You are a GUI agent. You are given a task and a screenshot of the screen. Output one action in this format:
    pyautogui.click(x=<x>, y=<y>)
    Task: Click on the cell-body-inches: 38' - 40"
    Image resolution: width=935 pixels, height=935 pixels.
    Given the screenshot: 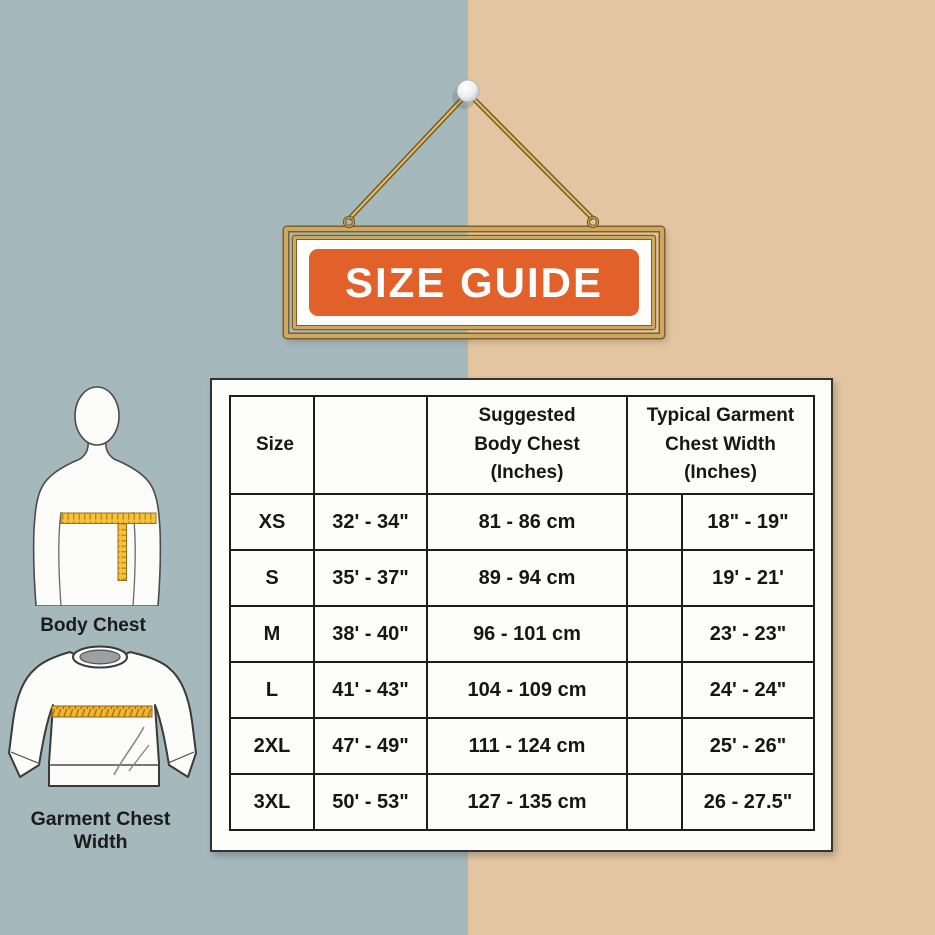 What is the action you would take?
    pyautogui.click(x=370, y=634)
    